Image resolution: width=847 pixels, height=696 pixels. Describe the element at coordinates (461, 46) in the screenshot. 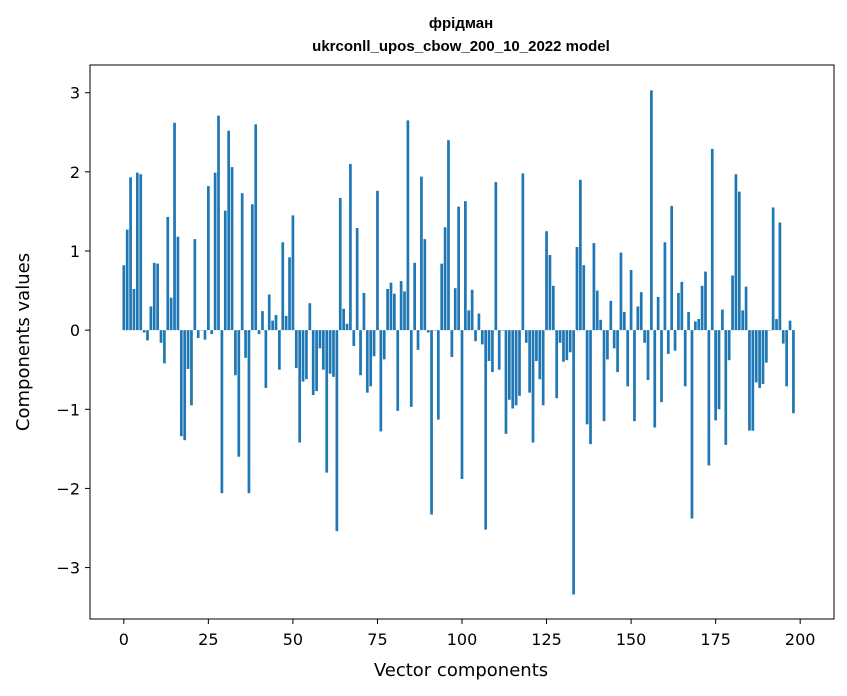

I see `chart-subtitle: ukrconll_upos_cbow_200_10_2022 model` at that location.